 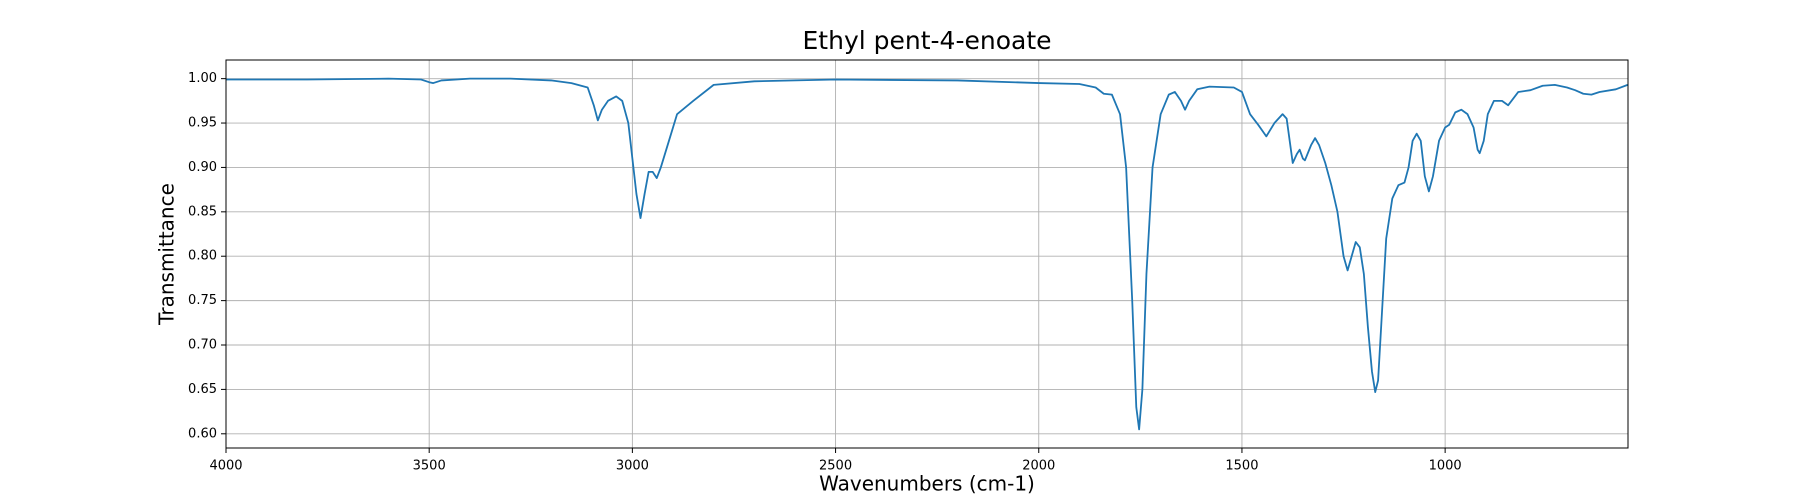 I want to click on x-tick-label: 3000, so click(x=632, y=466).